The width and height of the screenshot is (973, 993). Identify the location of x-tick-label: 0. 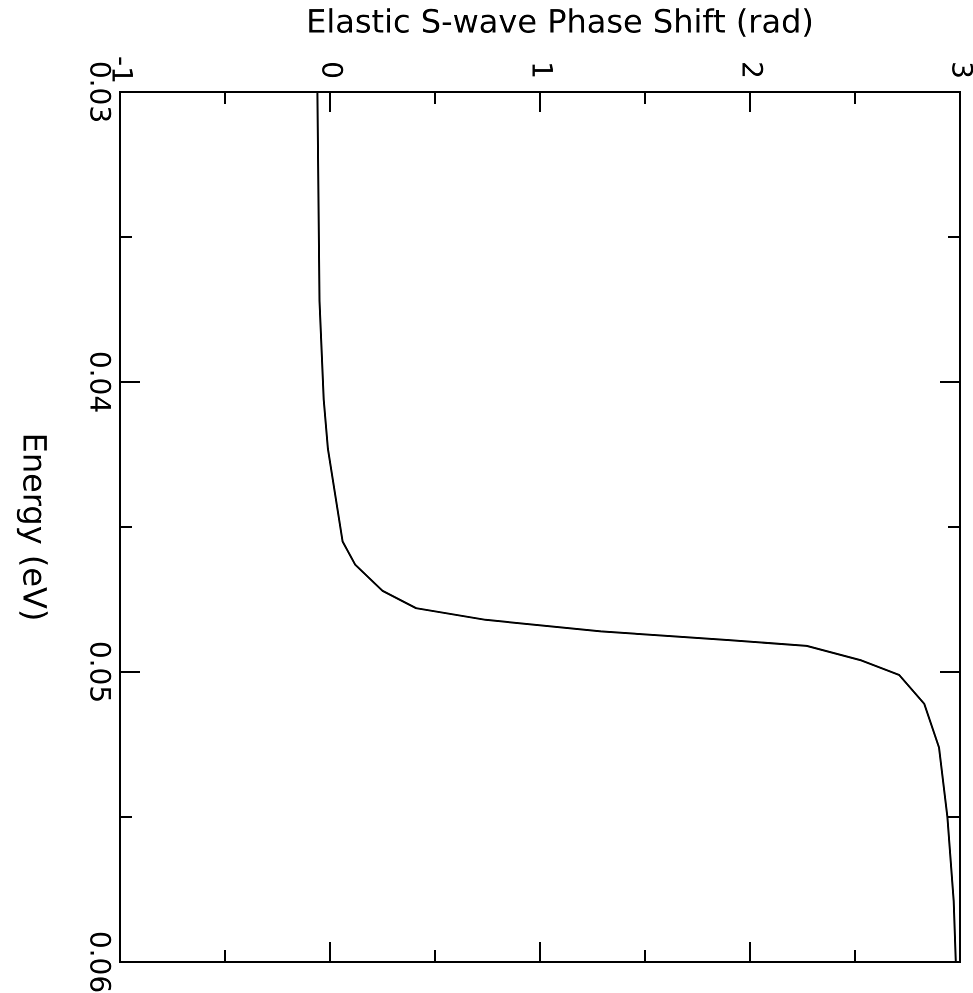
(332, 70).